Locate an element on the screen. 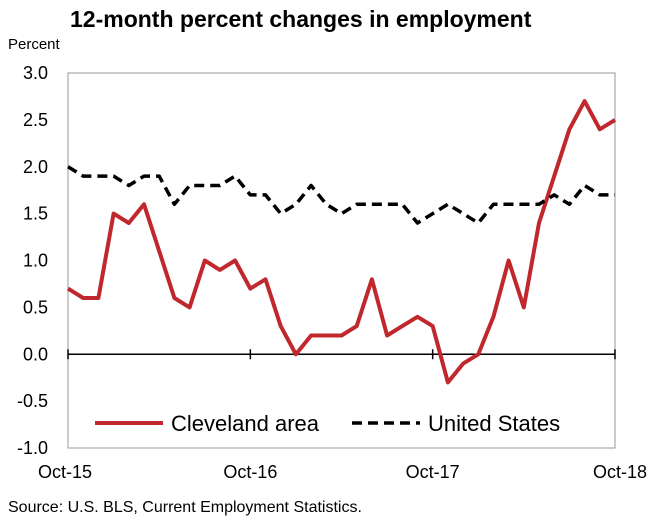 This screenshot has width=655, height=532. legend-label: Cleveland area is located at coordinates (245, 423).